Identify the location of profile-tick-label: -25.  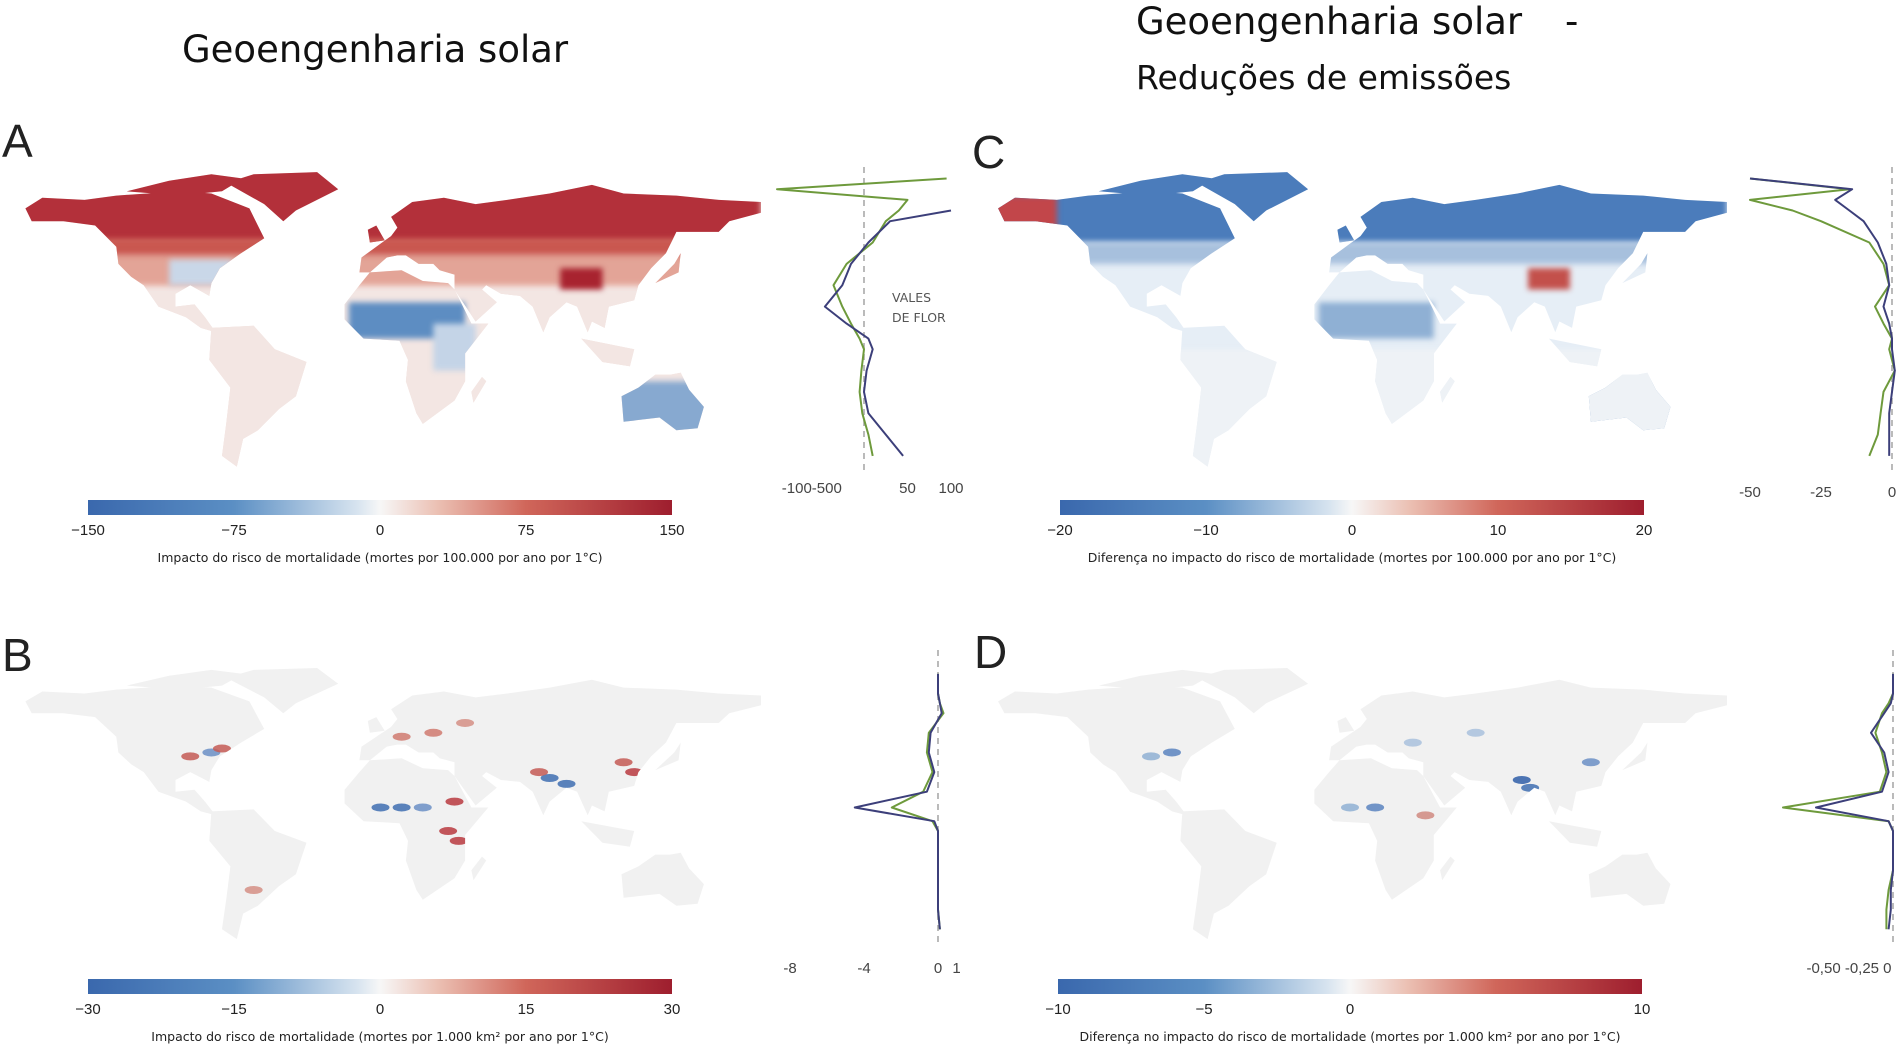
(1821, 492).